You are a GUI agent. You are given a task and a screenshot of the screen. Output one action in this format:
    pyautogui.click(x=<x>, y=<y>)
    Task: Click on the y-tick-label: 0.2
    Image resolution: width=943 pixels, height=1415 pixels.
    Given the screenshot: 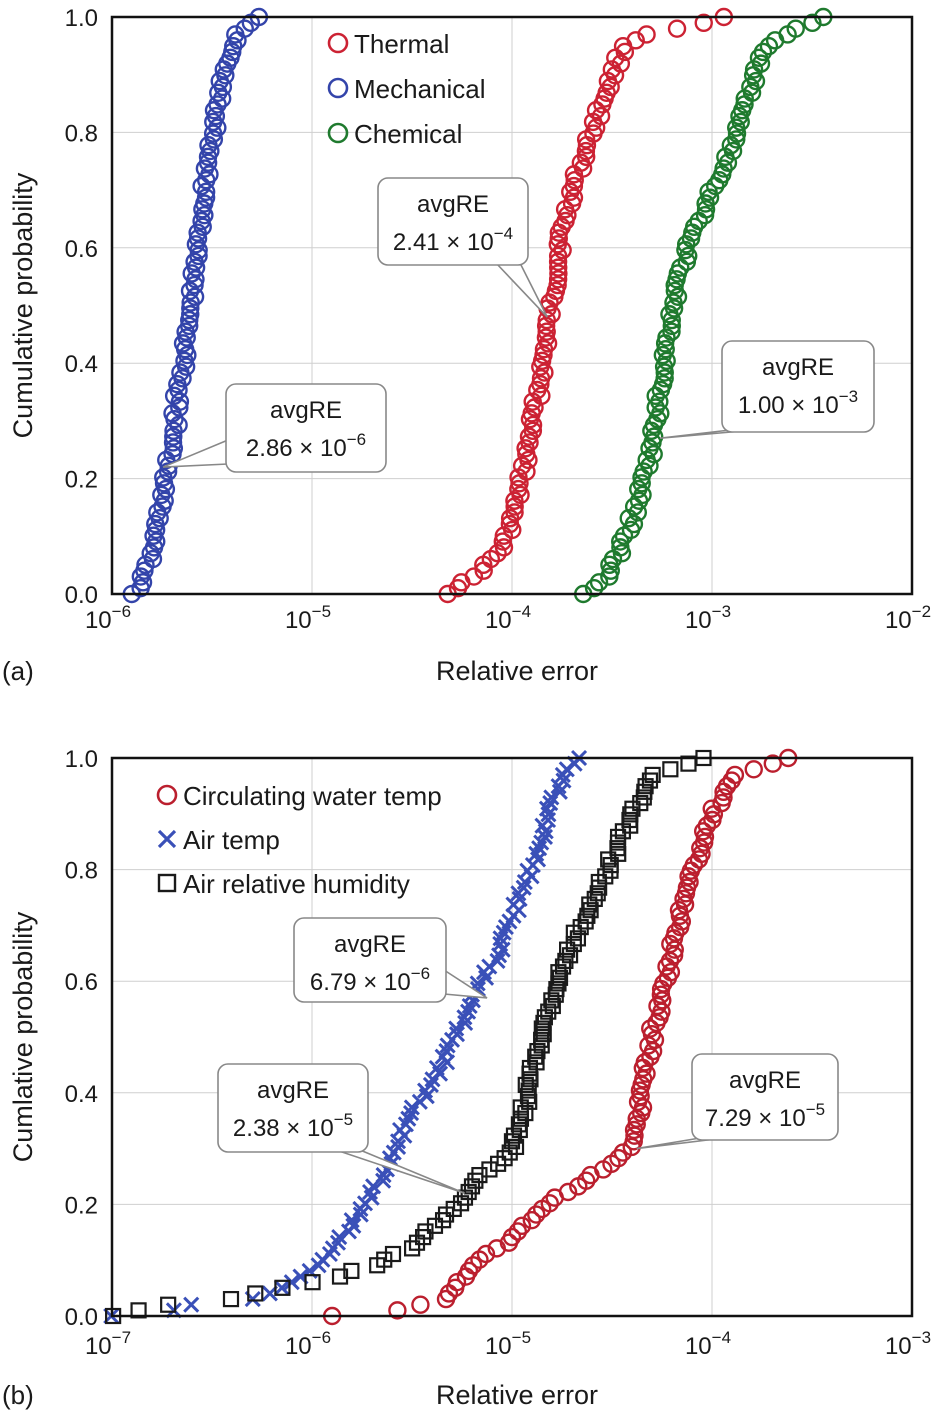 What is the action you would take?
    pyautogui.click(x=81, y=480)
    